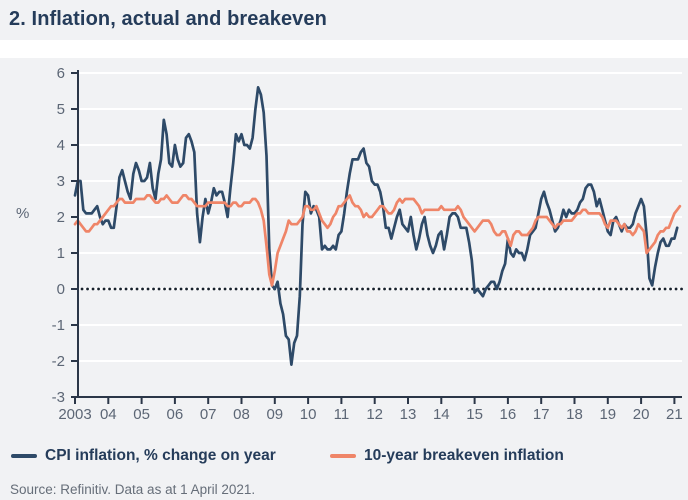 The height and width of the screenshot is (500, 688). Describe the element at coordinates (168, 19) in the screenshot. I see `chart-title: 2. Inflation, actual and breakeven` at that location.